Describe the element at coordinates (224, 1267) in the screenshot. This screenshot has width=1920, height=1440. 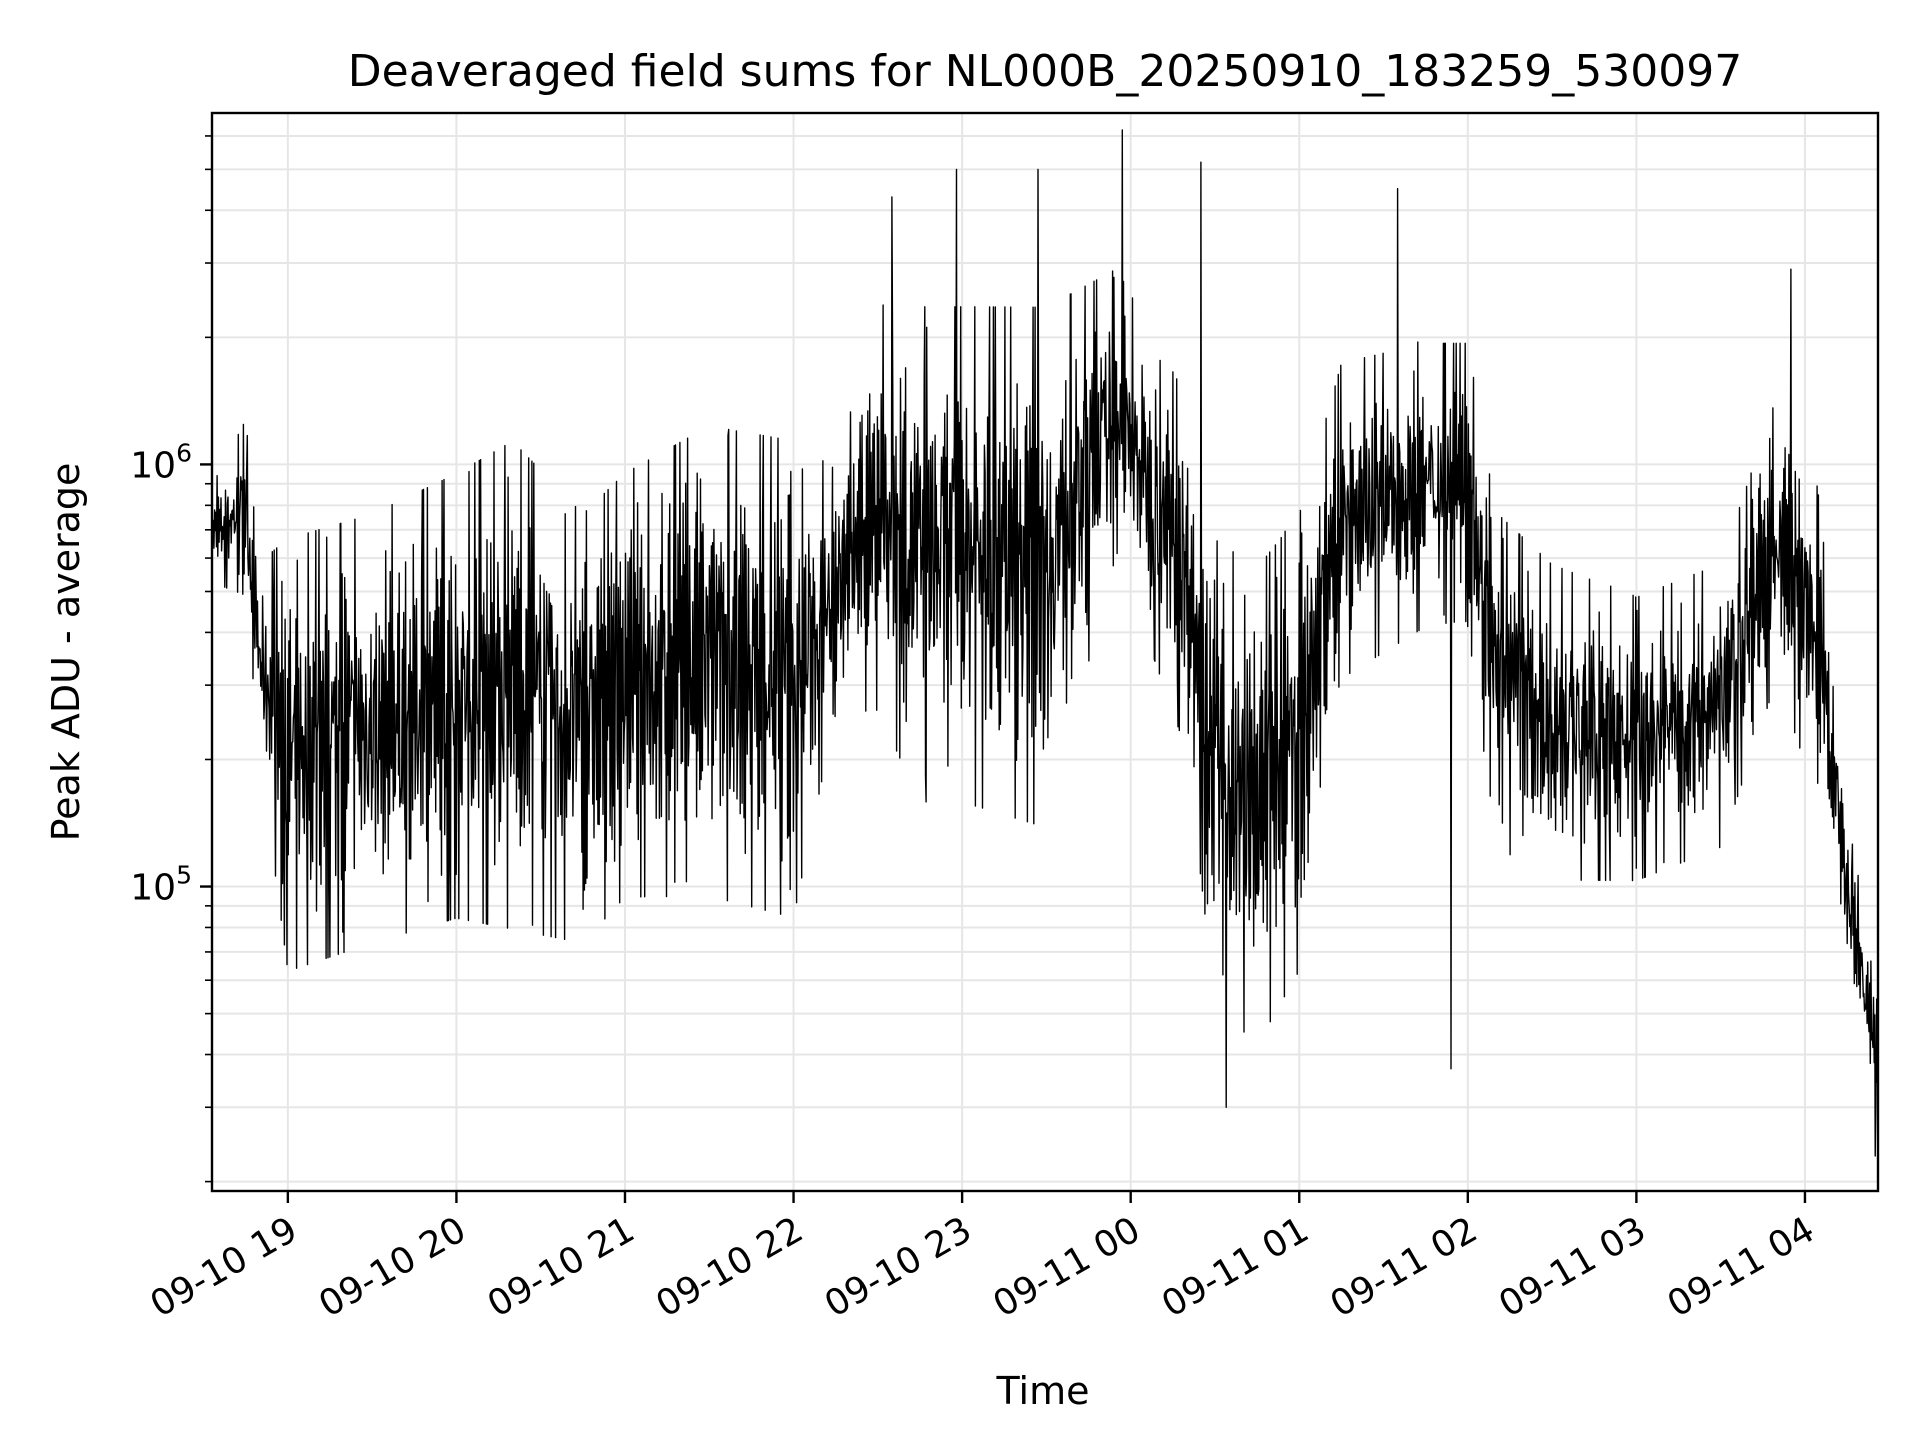
I see `x-tick-label: 09-10 19` at that location.